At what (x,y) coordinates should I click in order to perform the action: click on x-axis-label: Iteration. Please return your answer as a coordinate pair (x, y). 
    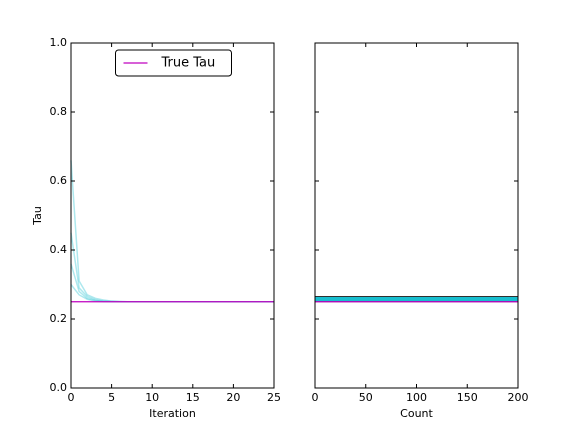
    Looking at the image, I should click on (172, 413).